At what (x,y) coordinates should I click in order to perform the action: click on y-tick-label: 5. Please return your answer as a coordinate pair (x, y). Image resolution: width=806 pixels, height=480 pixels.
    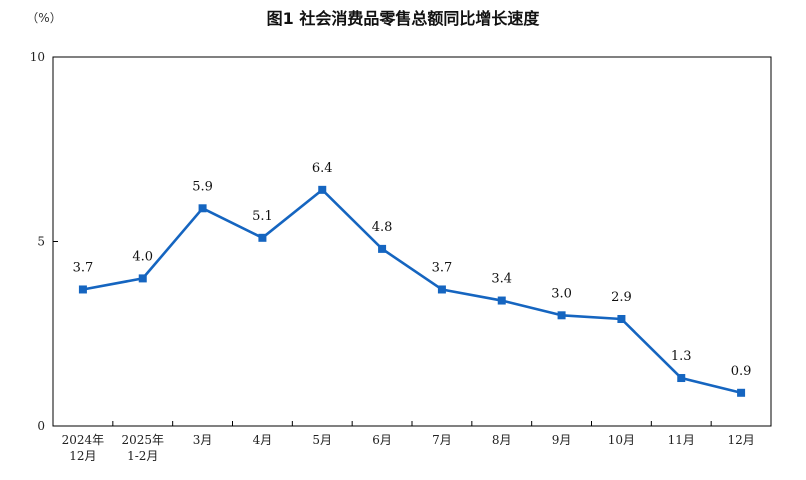
    Looking at the image, I should click on (41, 242).